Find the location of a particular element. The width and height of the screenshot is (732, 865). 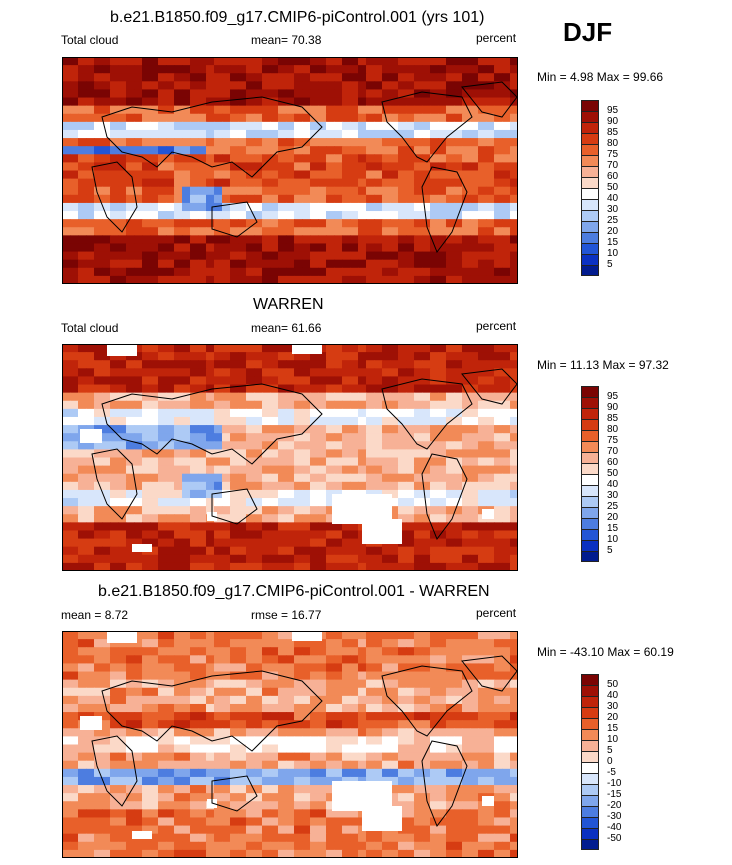

colorbar-tick-label: 20 is located at coordinates (613, 717).